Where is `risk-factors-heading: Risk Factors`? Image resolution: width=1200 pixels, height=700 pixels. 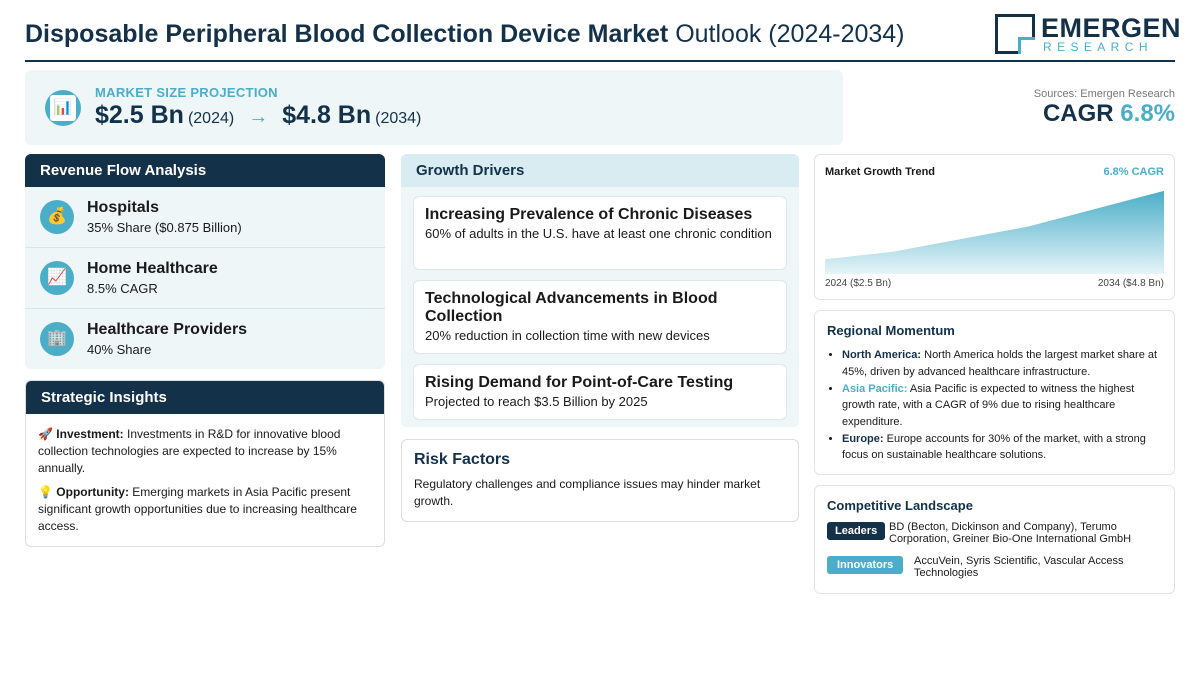
risk-factors-heading: Risk Factors is located at coordinates (462, 459).